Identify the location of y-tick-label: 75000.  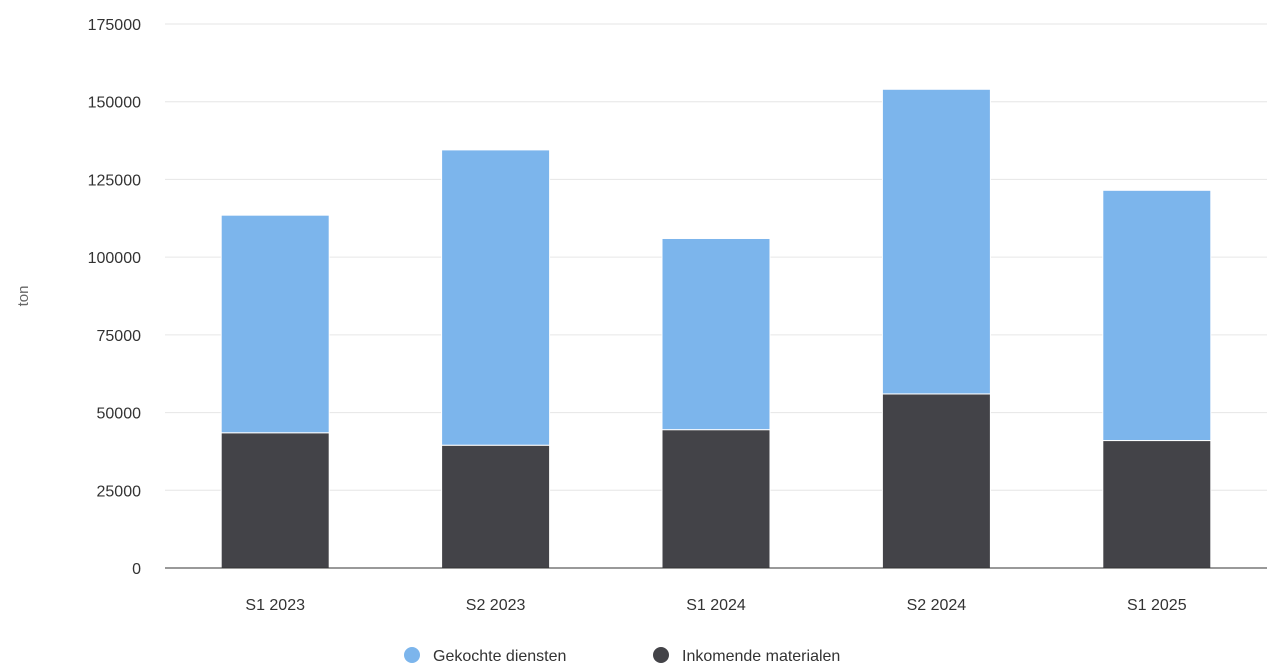
(119, 336).